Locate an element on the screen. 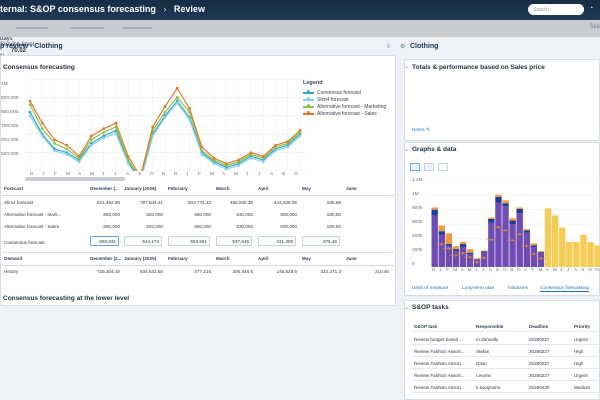  lower-level-panel is located at coordinates (198, 299).